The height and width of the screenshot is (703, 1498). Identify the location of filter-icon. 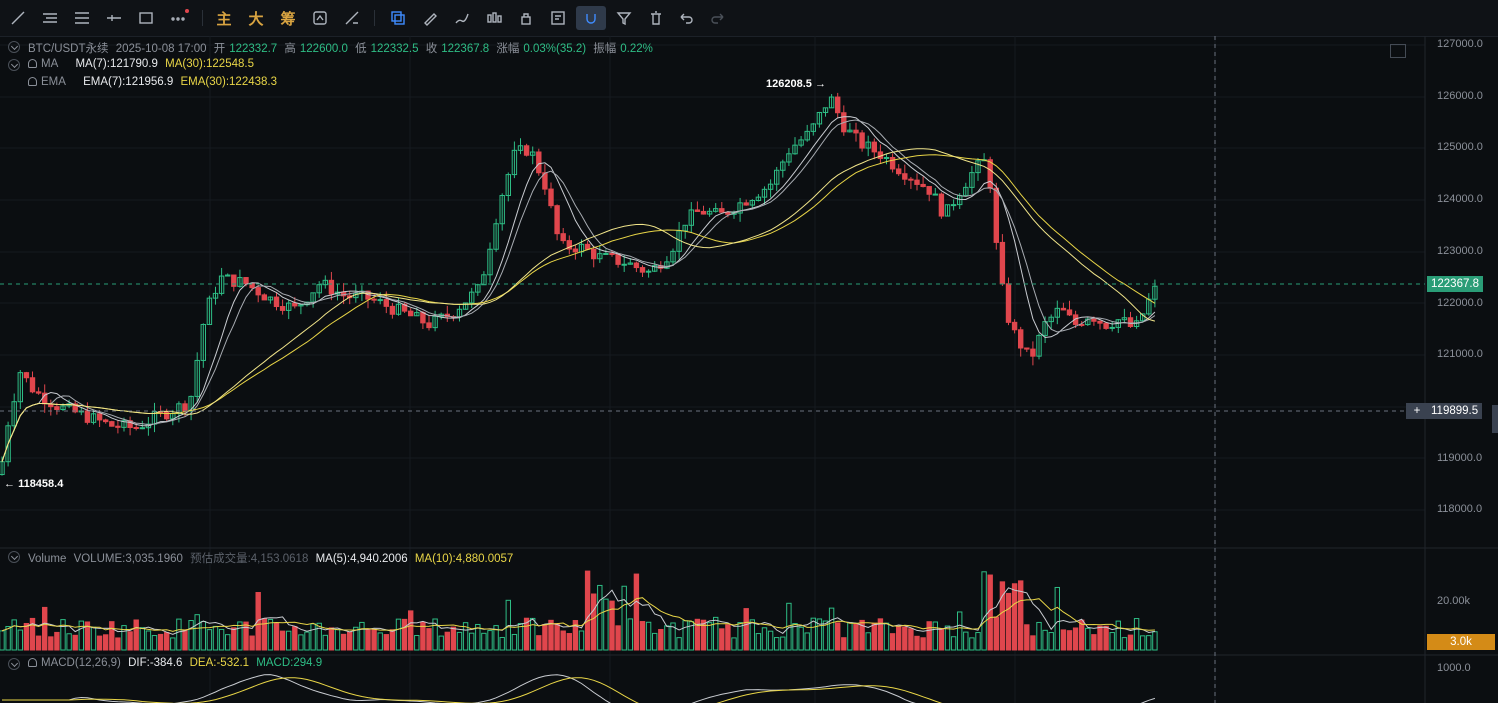
(624, 18).